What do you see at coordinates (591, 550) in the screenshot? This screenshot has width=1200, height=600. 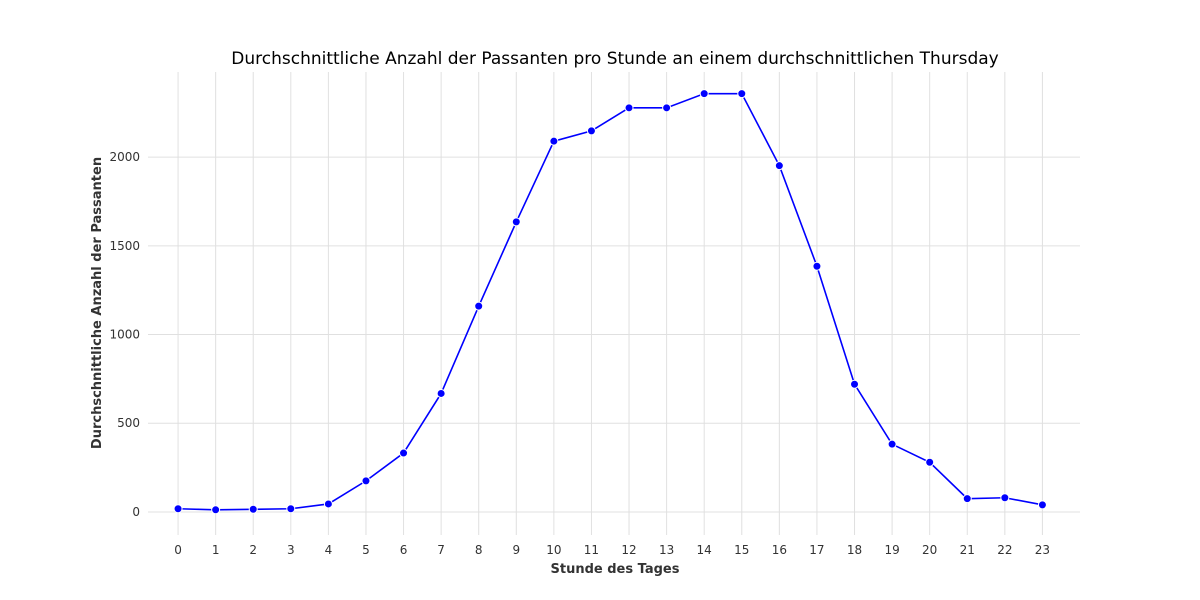 I see `x-tick-label: 11` at bounding box center [591, 550].